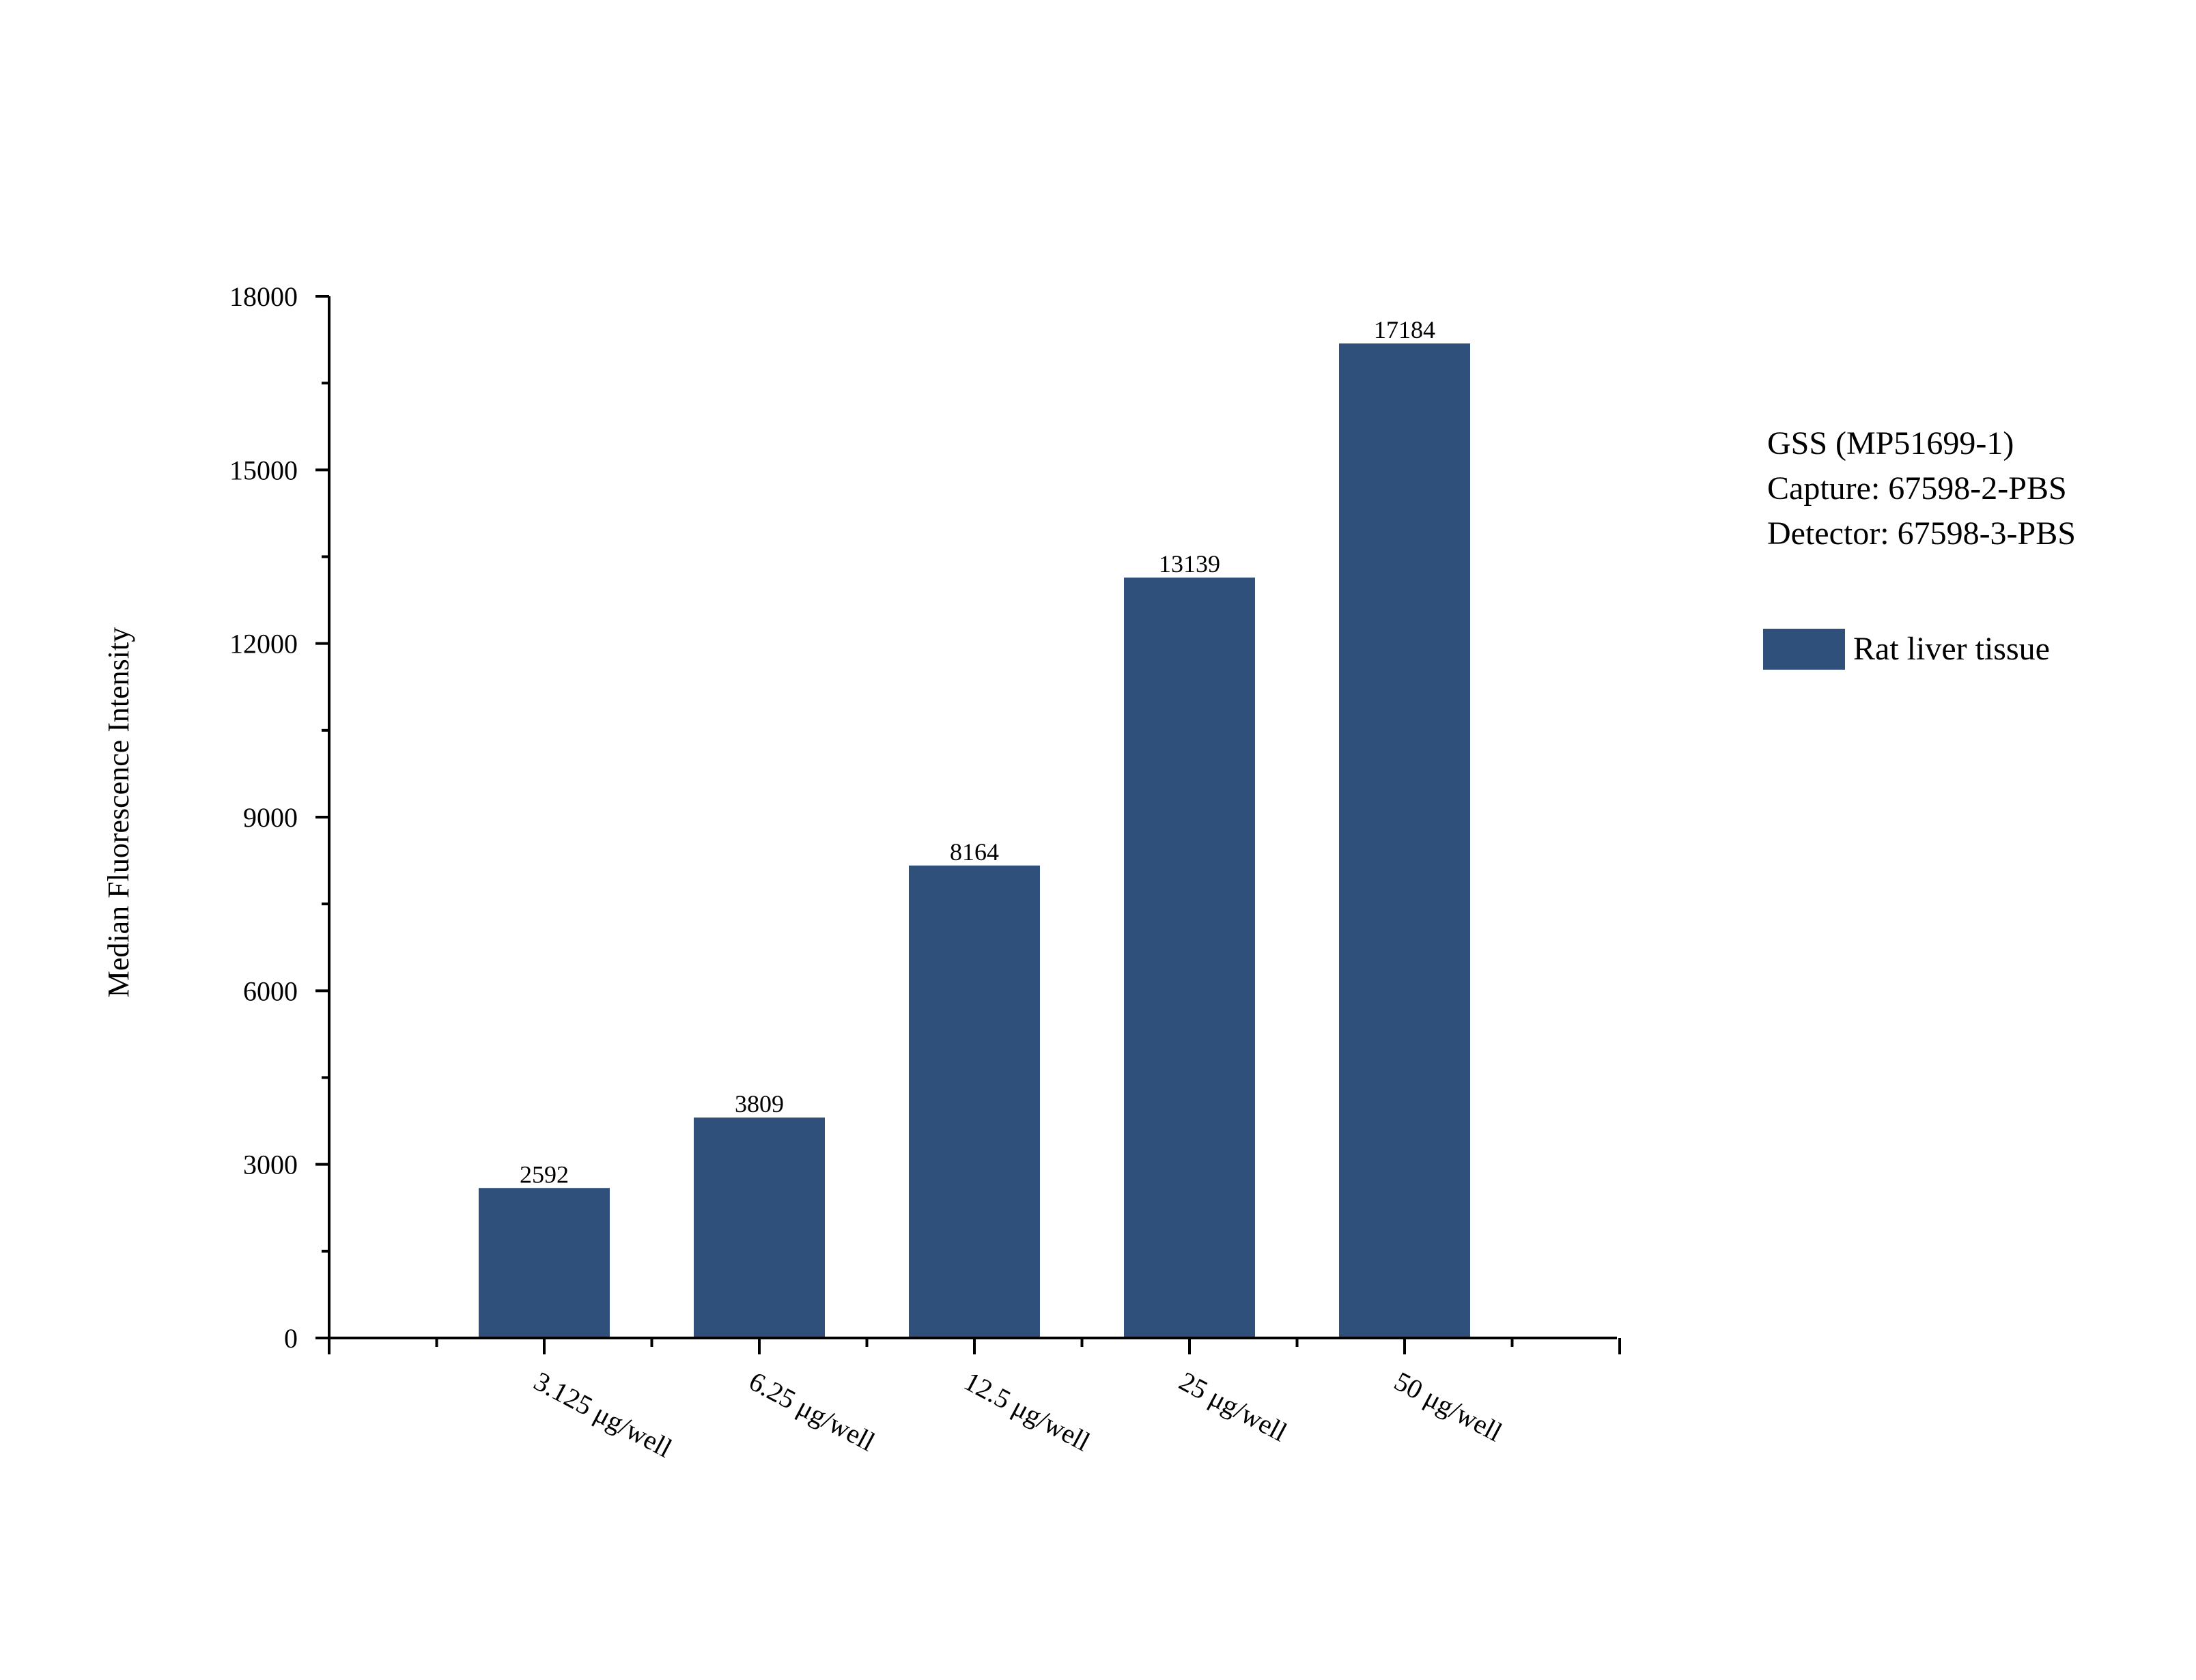 This screenshot has height=1680, width=2196. Describe the element at coordinates (1804, 649) in the screenshot. I see `legend-swatch` at that location.